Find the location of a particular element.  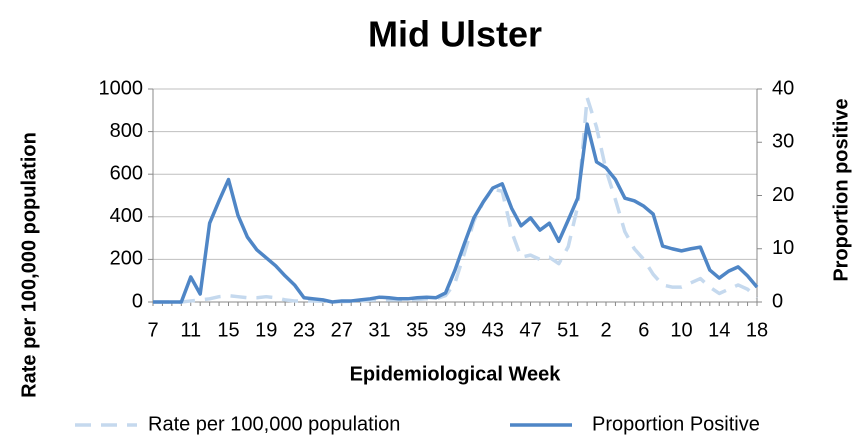

x-tick-label: 27 is located at coordinates (342, 330).